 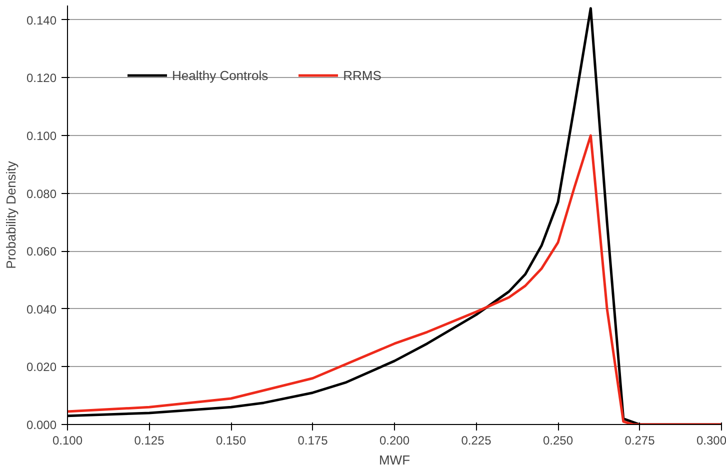 I want to click on x-tick-label: 0.250, so click(x=558, y=441).